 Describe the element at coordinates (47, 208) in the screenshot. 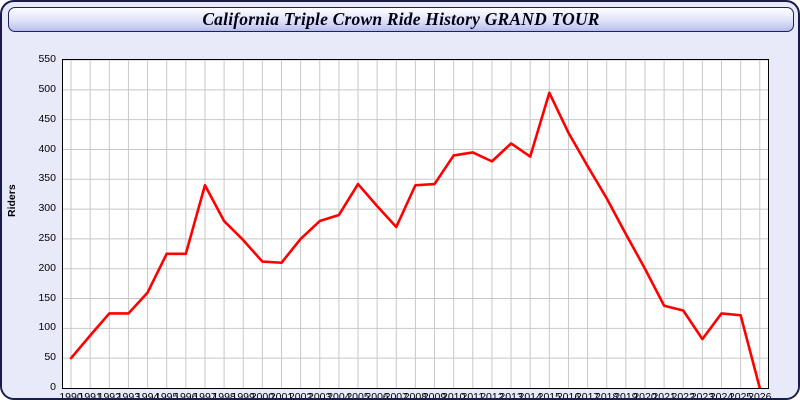

I see `y-tick-label: 300` at that location.